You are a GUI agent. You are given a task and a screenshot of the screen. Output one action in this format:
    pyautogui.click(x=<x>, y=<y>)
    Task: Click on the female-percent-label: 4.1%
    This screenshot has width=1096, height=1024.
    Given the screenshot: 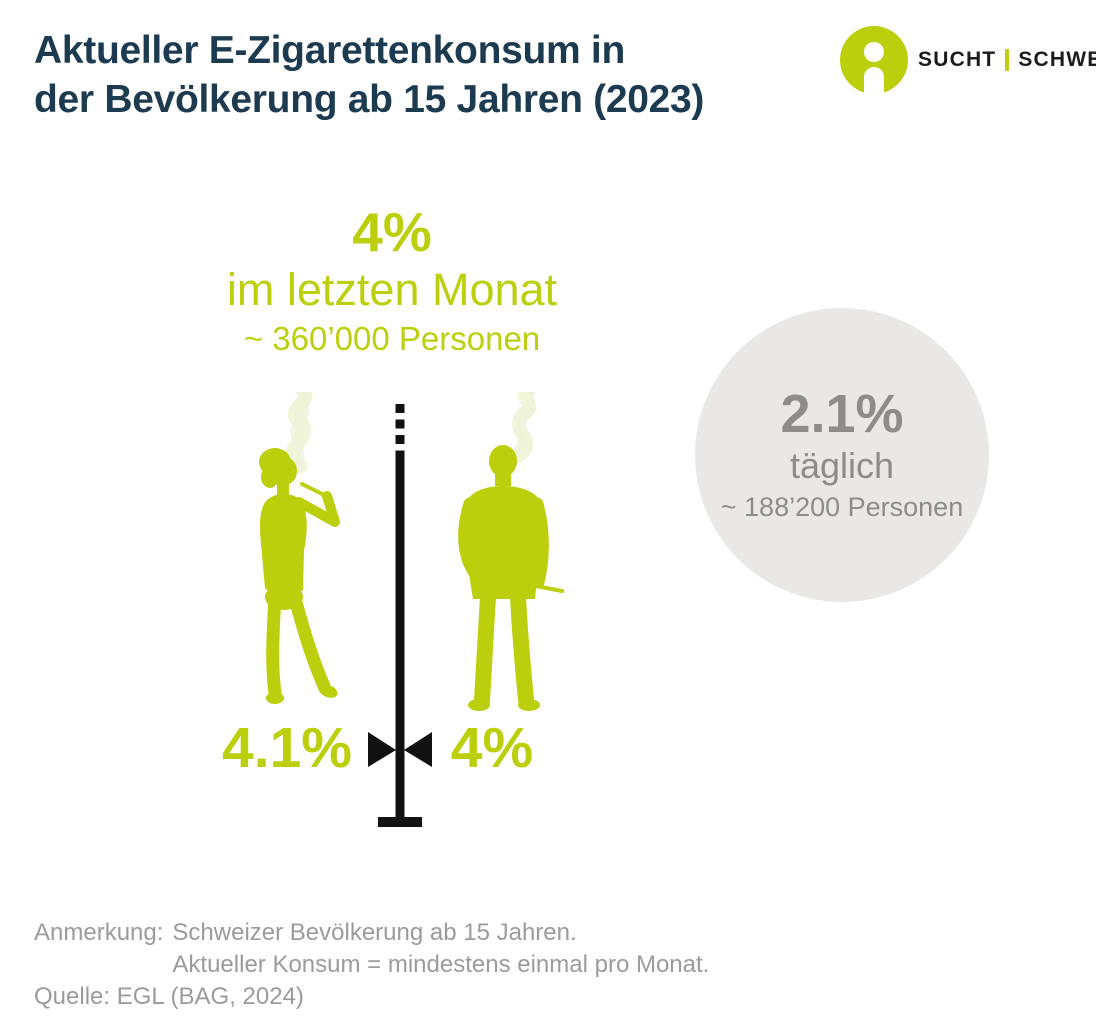 What is the action you would take?
    pyautogui.click(x=287, y=748)
    